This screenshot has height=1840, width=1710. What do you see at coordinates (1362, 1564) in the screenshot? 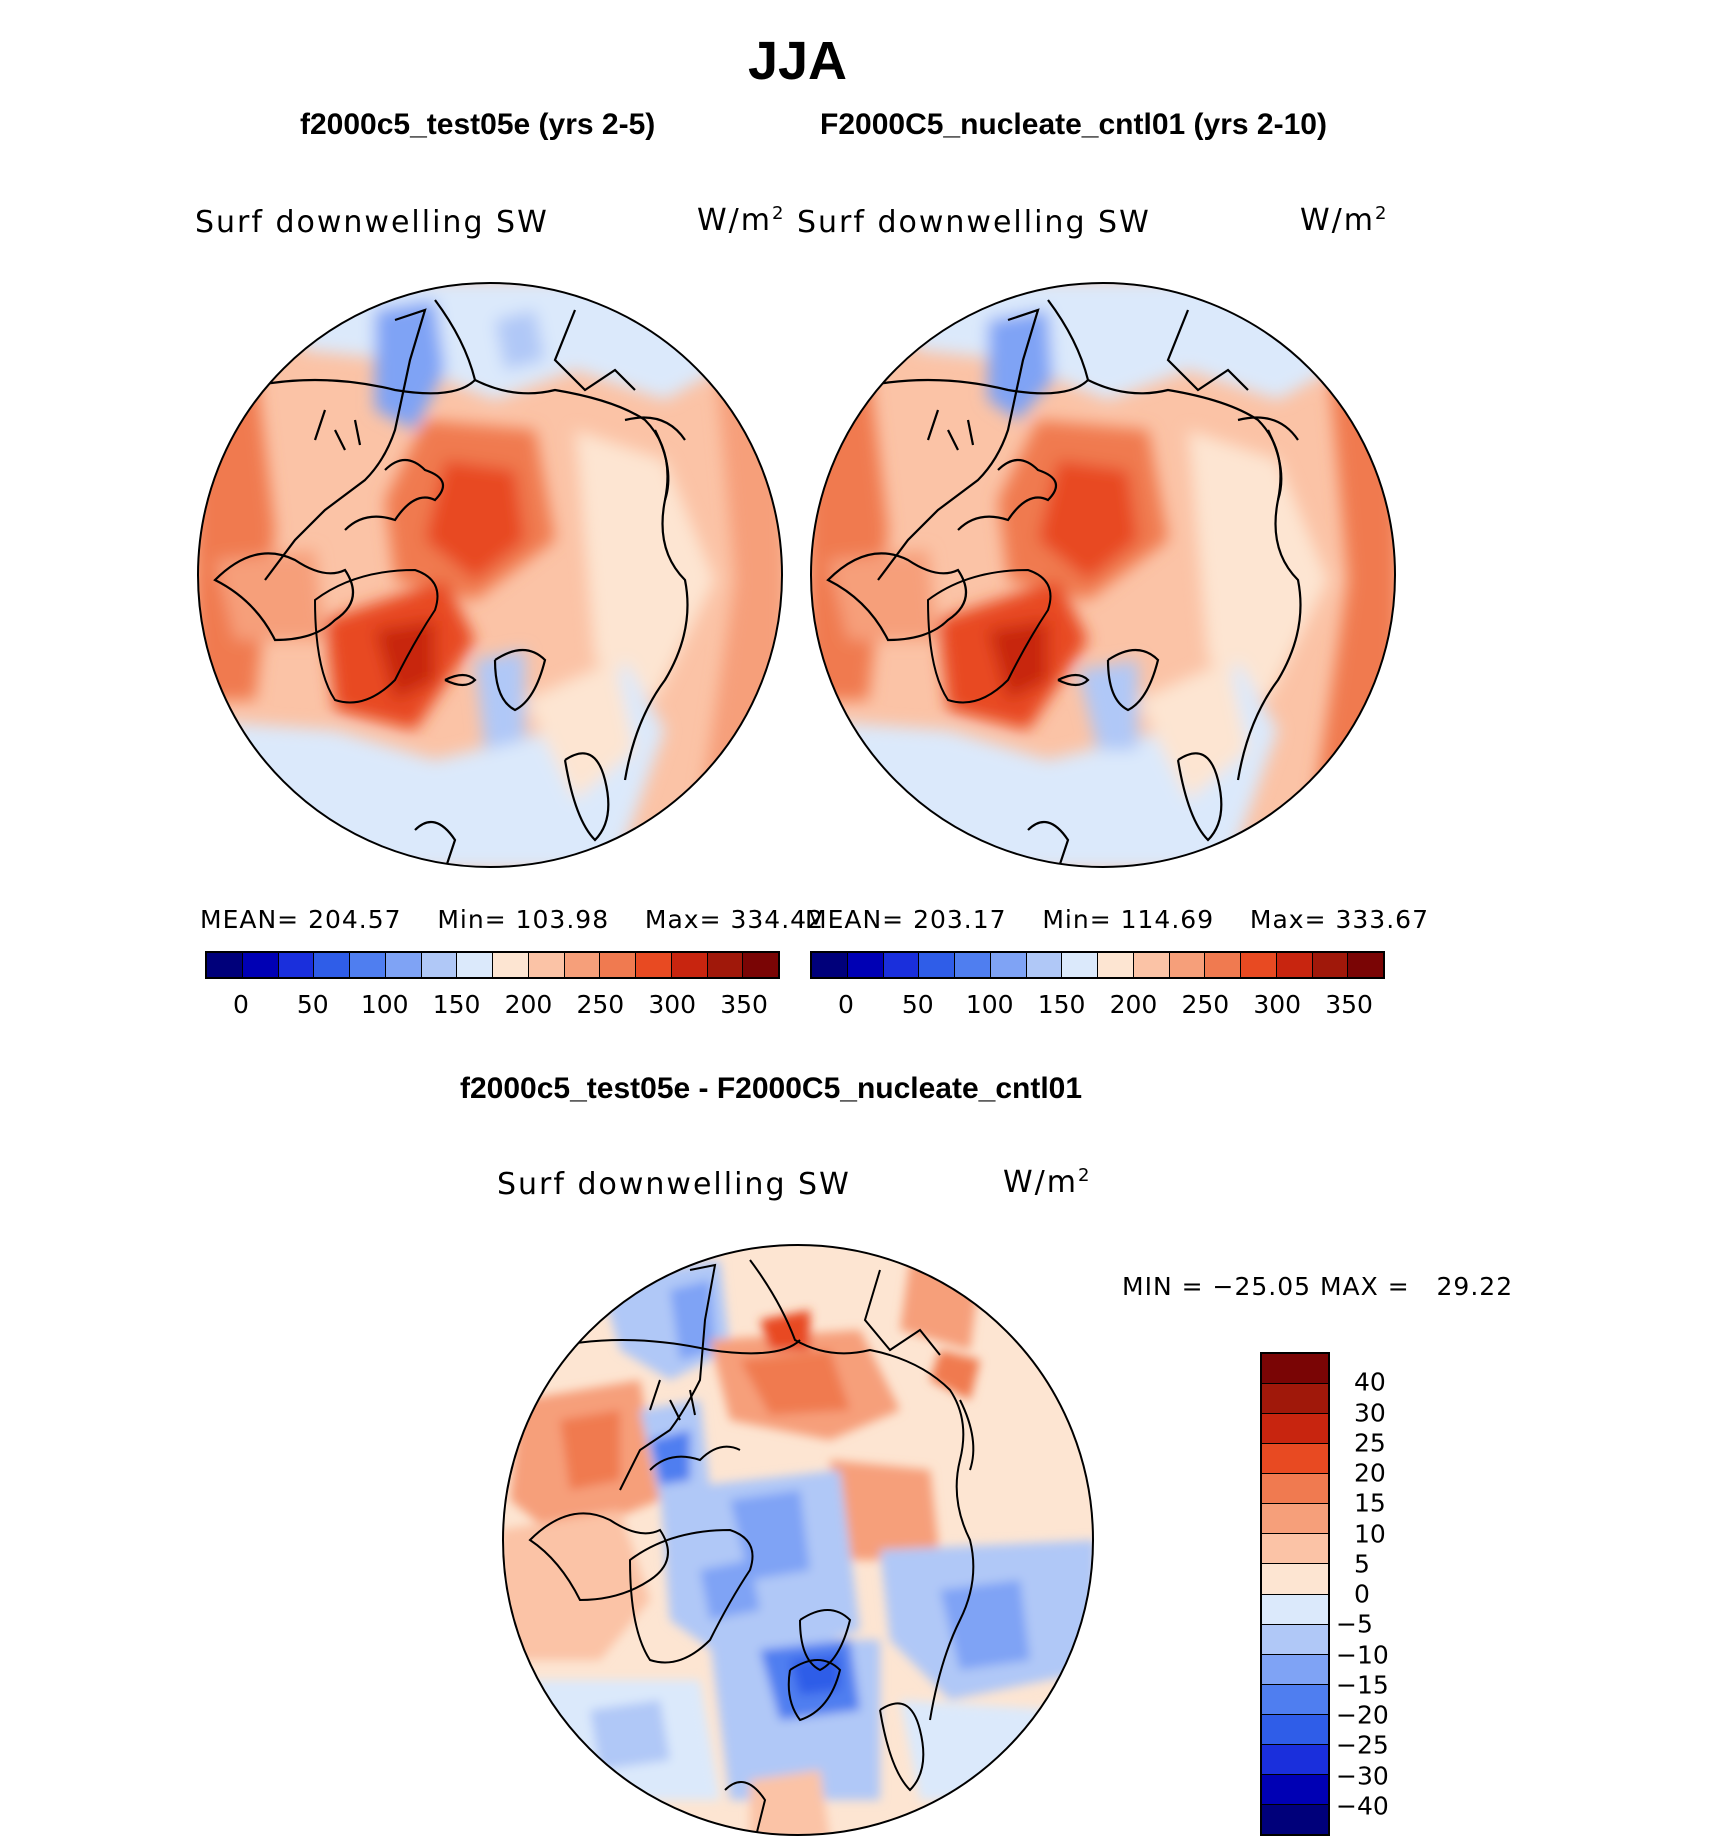
I see `colorbar-tick-label: 5` at bounding box center [1362, 1564].